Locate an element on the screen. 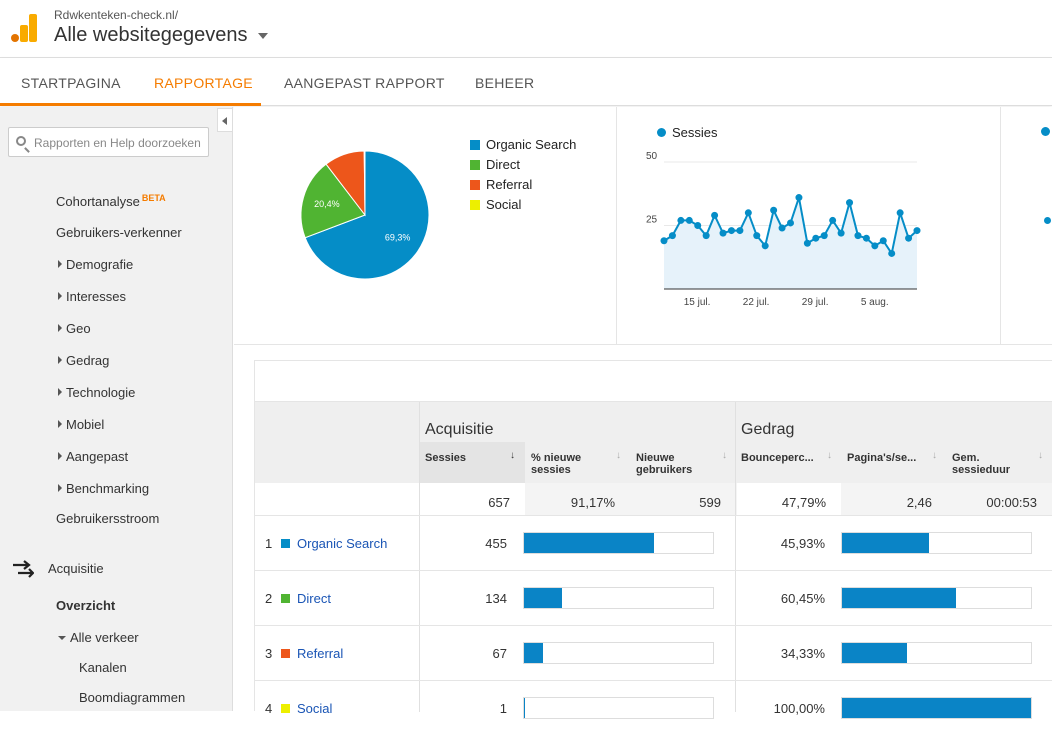 Image resolution: width=1052 pixels, height=735 pixels. channel-swatch is located at coordinates (285, 708).